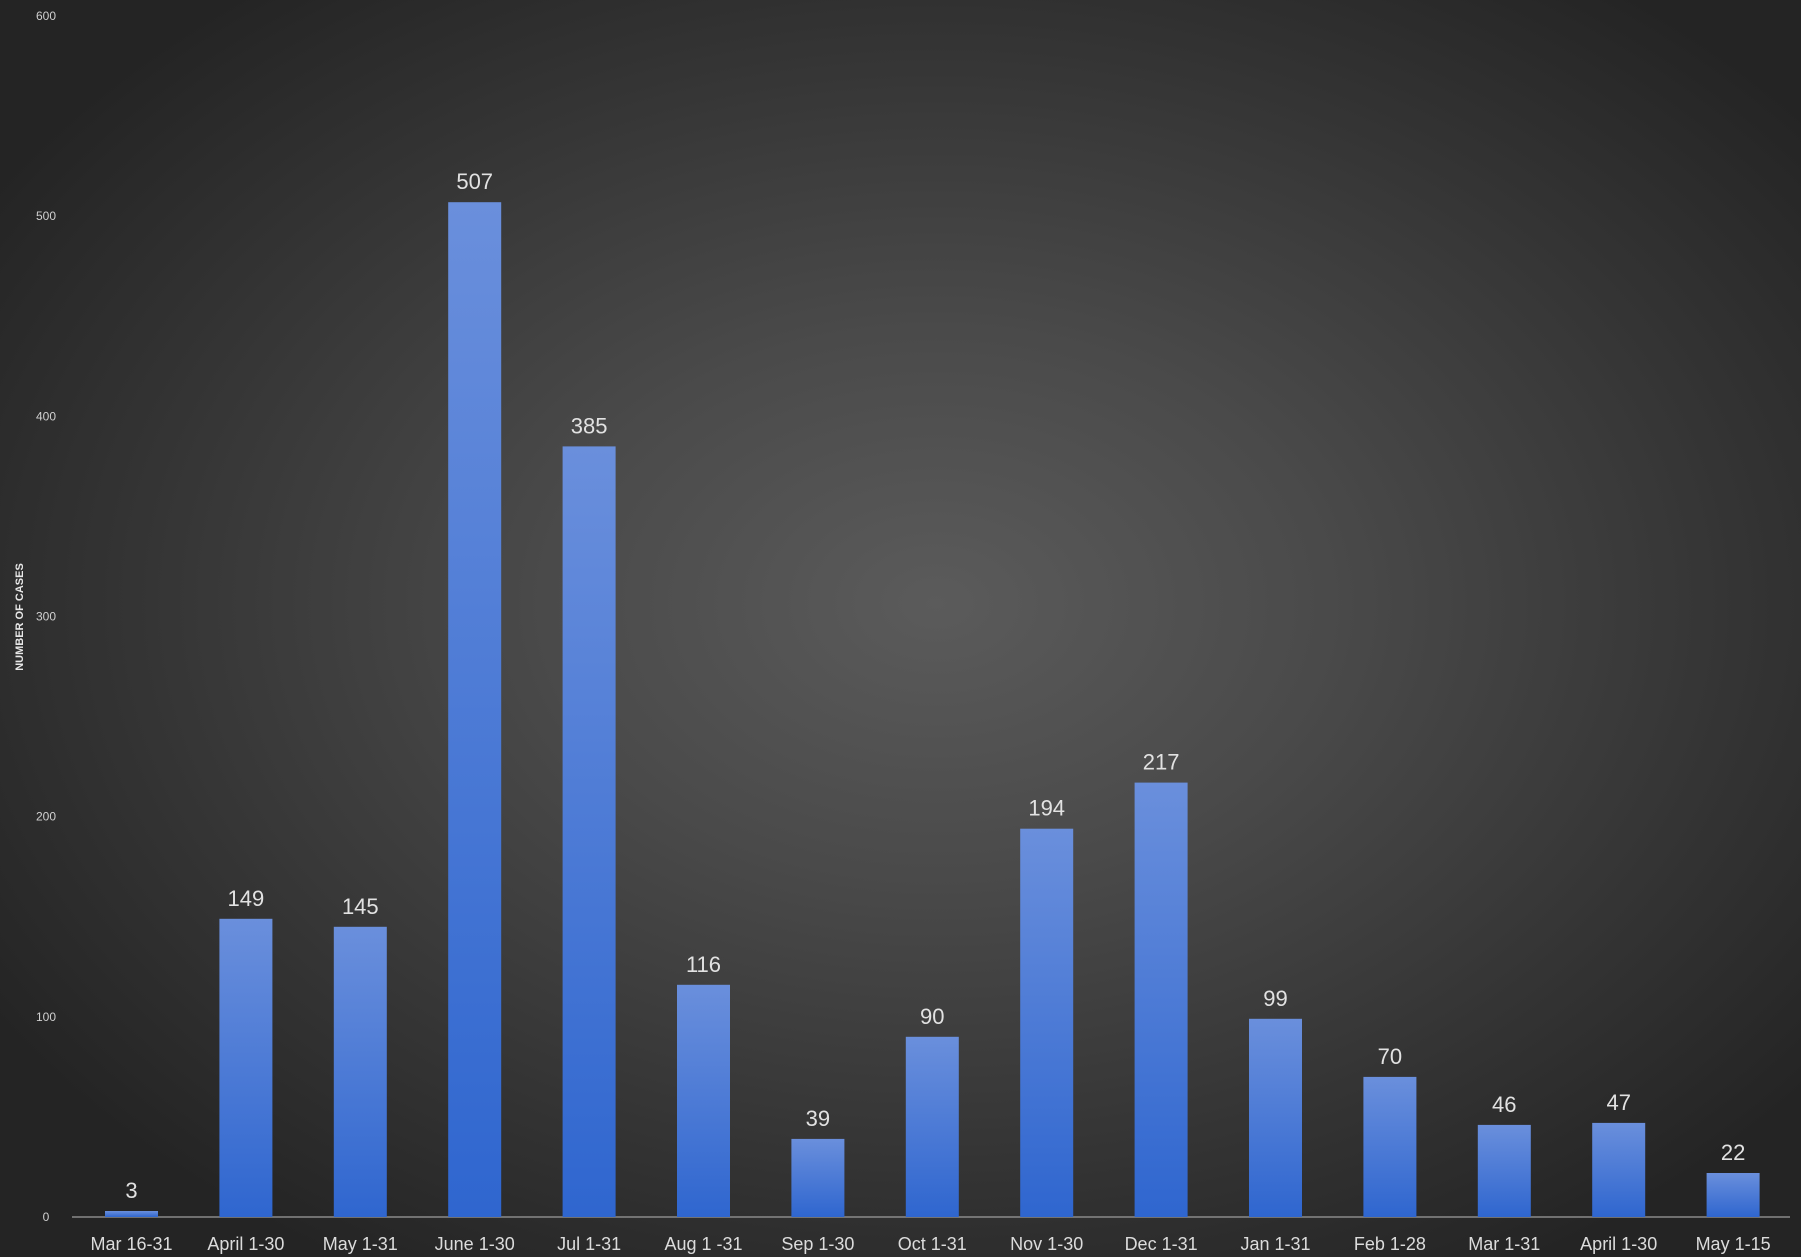 Image resolution: width=1801 pixels, height=1257 pixels. What do you see at coordinates (131, 1190) in the screenshot?
I see `data-label: 3` at bounding box center [131, 1190].